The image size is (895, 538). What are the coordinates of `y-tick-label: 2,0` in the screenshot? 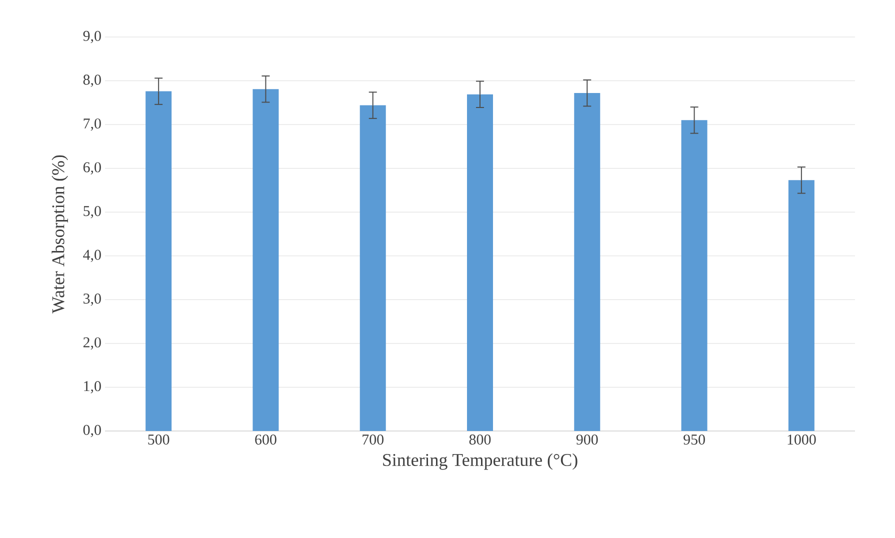 It's located at (92, 343).